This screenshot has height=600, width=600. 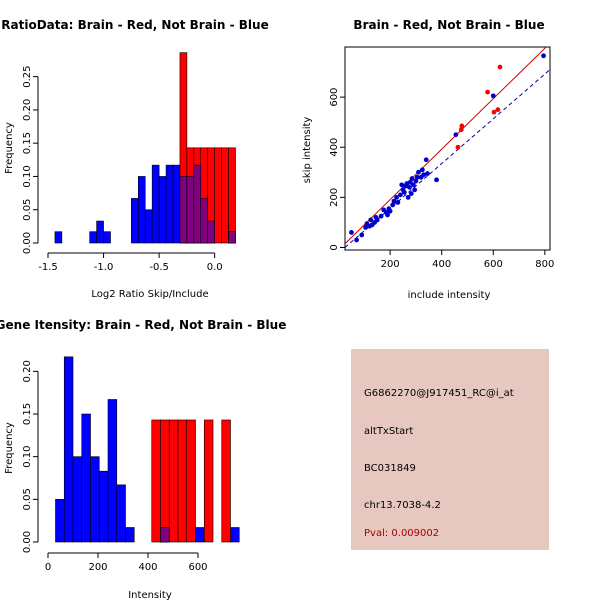 What do you see at coordinates (48, 267) in the screenshot?
I see `ratio-x-tick-label: -1.5` at bounding box center [48, 267].